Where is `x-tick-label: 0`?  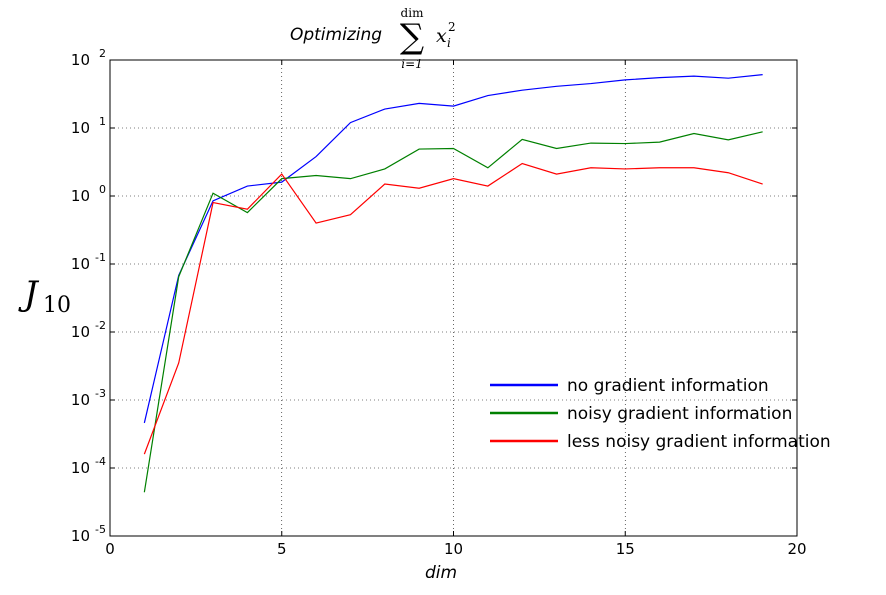 x-tick-label: 0 is located at coordinates (110, 549).